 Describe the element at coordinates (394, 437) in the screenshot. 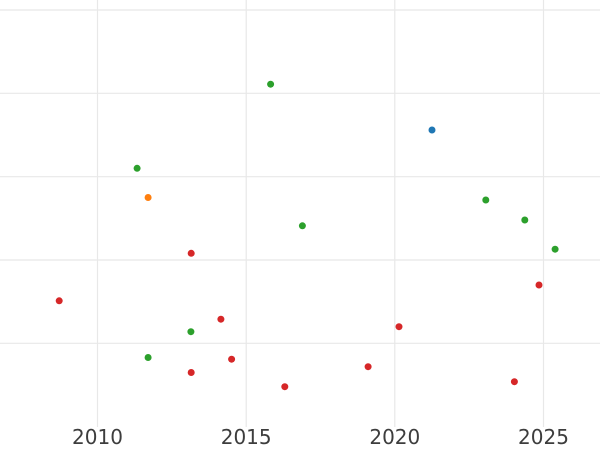

I see `x-tick-label-2020: 2020` at that location.